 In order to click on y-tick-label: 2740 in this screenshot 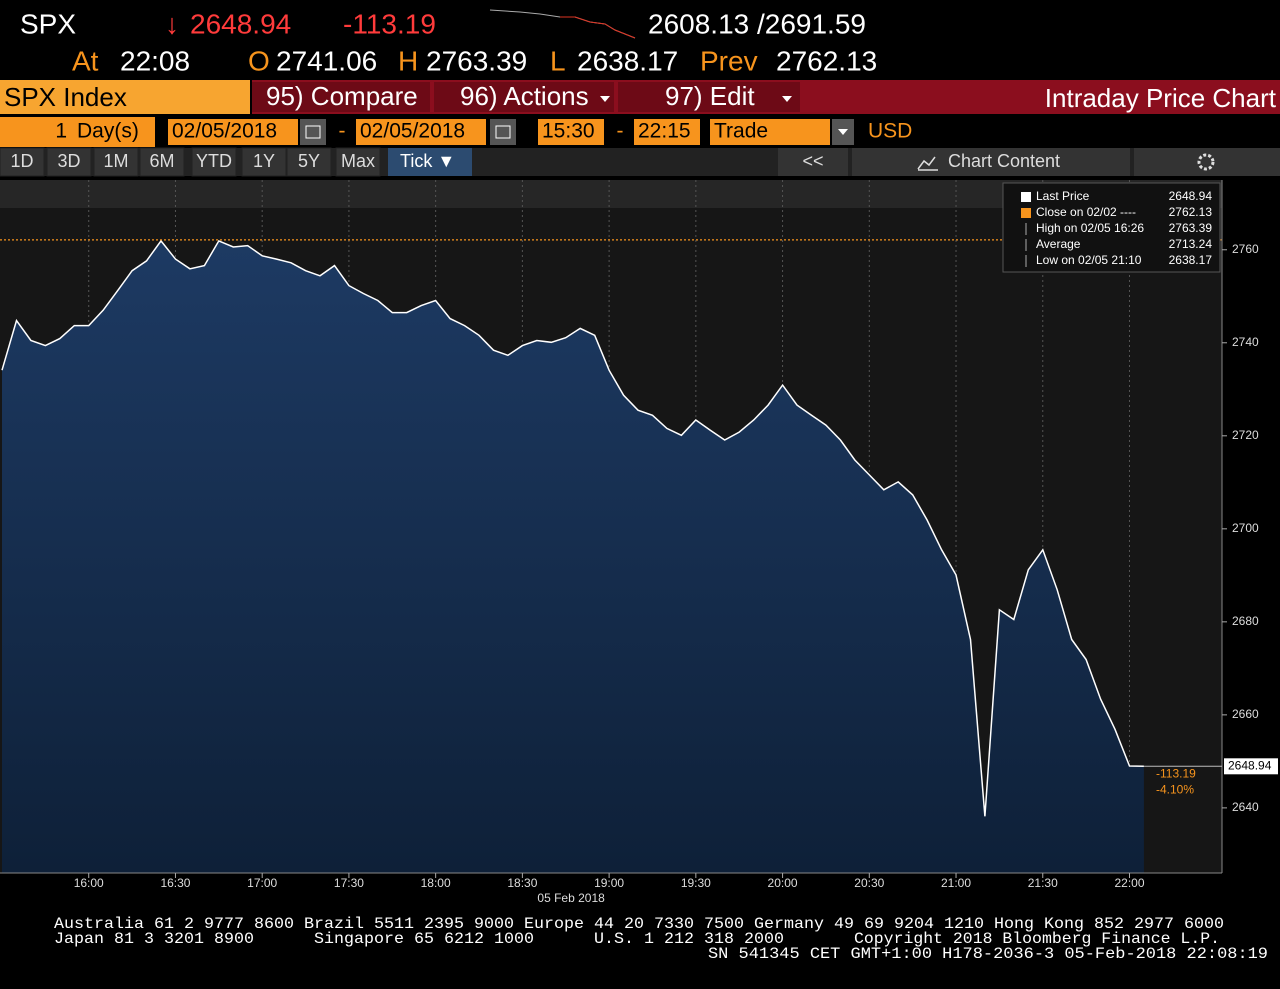, I will do `click(1245, 342)`.